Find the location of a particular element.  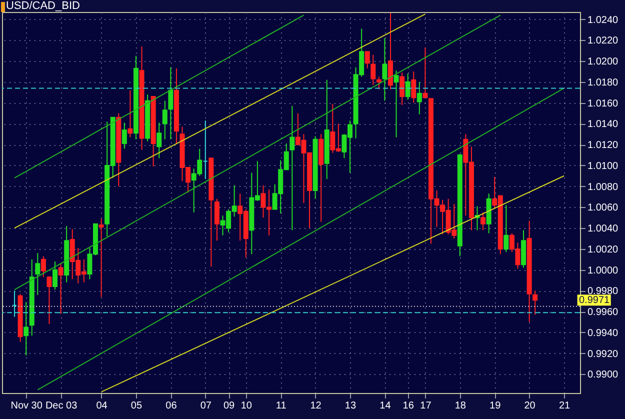

y-tick-label: 1.0160 is located at coordinates (603, 104).